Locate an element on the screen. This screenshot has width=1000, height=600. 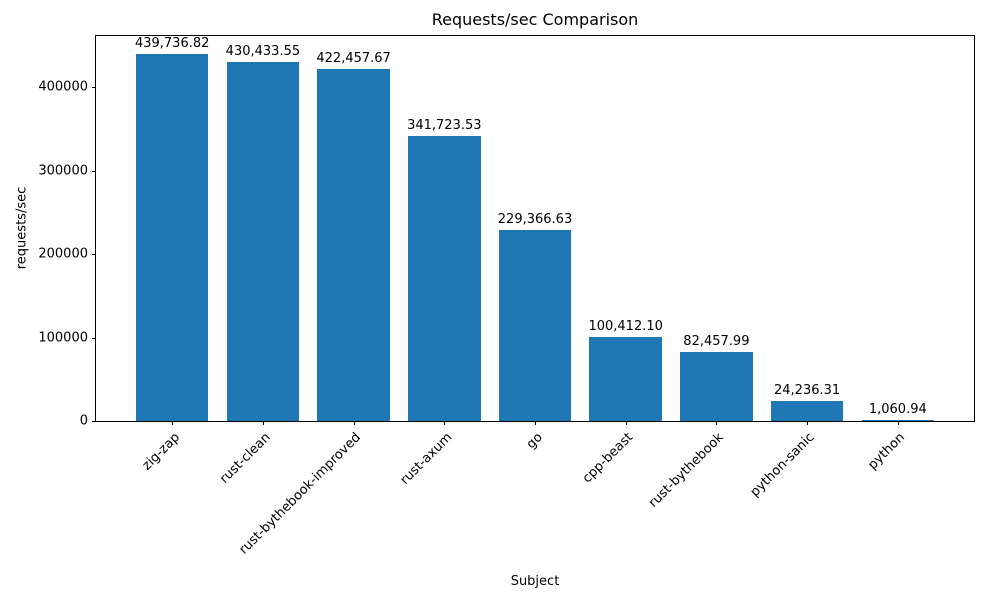
x-axis-label: Subject is located at coordinates (535, 581).